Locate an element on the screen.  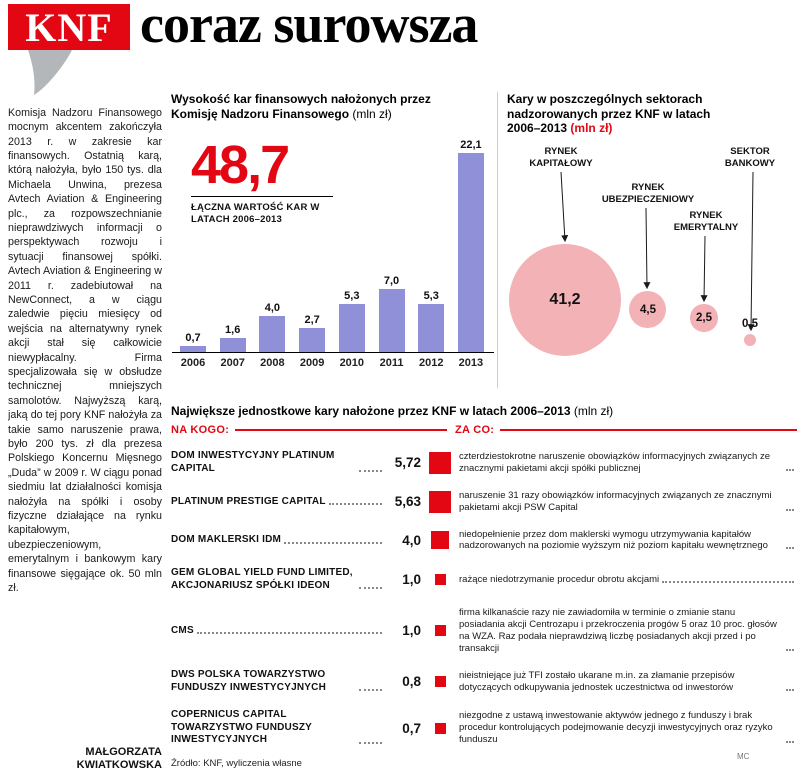
x-axis-label: 2010 is located at coordinates (352, 363).